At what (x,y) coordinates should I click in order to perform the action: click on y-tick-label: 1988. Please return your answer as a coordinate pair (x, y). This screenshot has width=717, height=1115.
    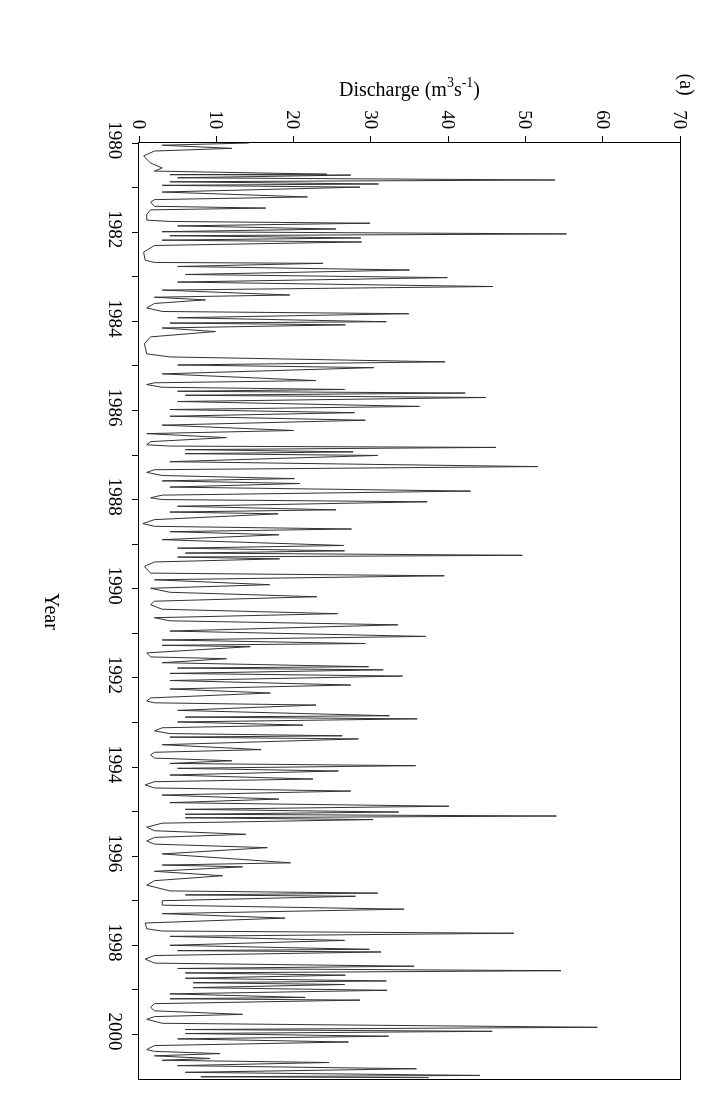
    Looking at the image, I should click on (116, 496).